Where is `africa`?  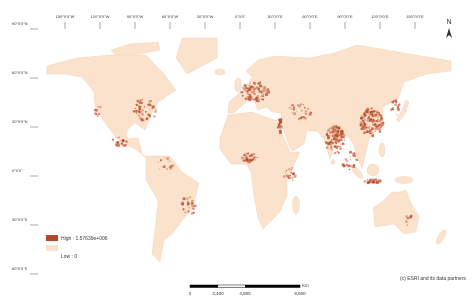
africa is located at coordinates (260, 170).